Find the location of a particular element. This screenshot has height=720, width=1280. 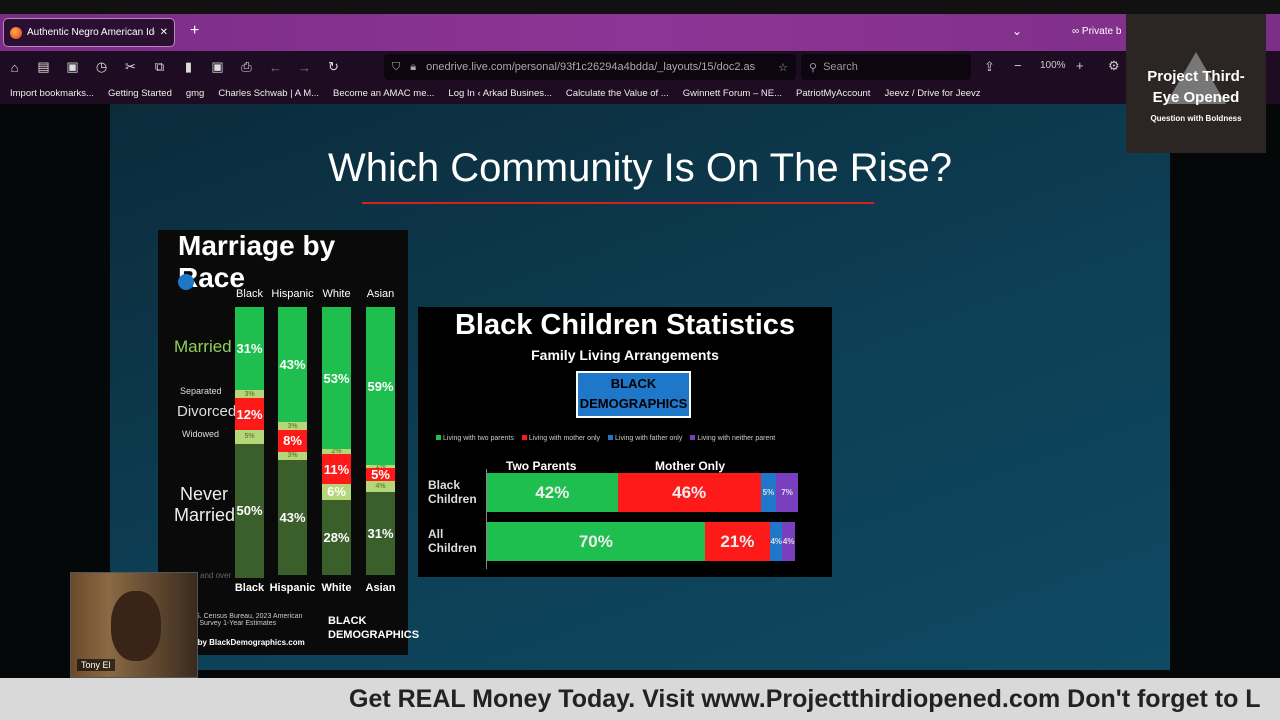

category-label-bottom: Black is located at coordinates (249, 588).